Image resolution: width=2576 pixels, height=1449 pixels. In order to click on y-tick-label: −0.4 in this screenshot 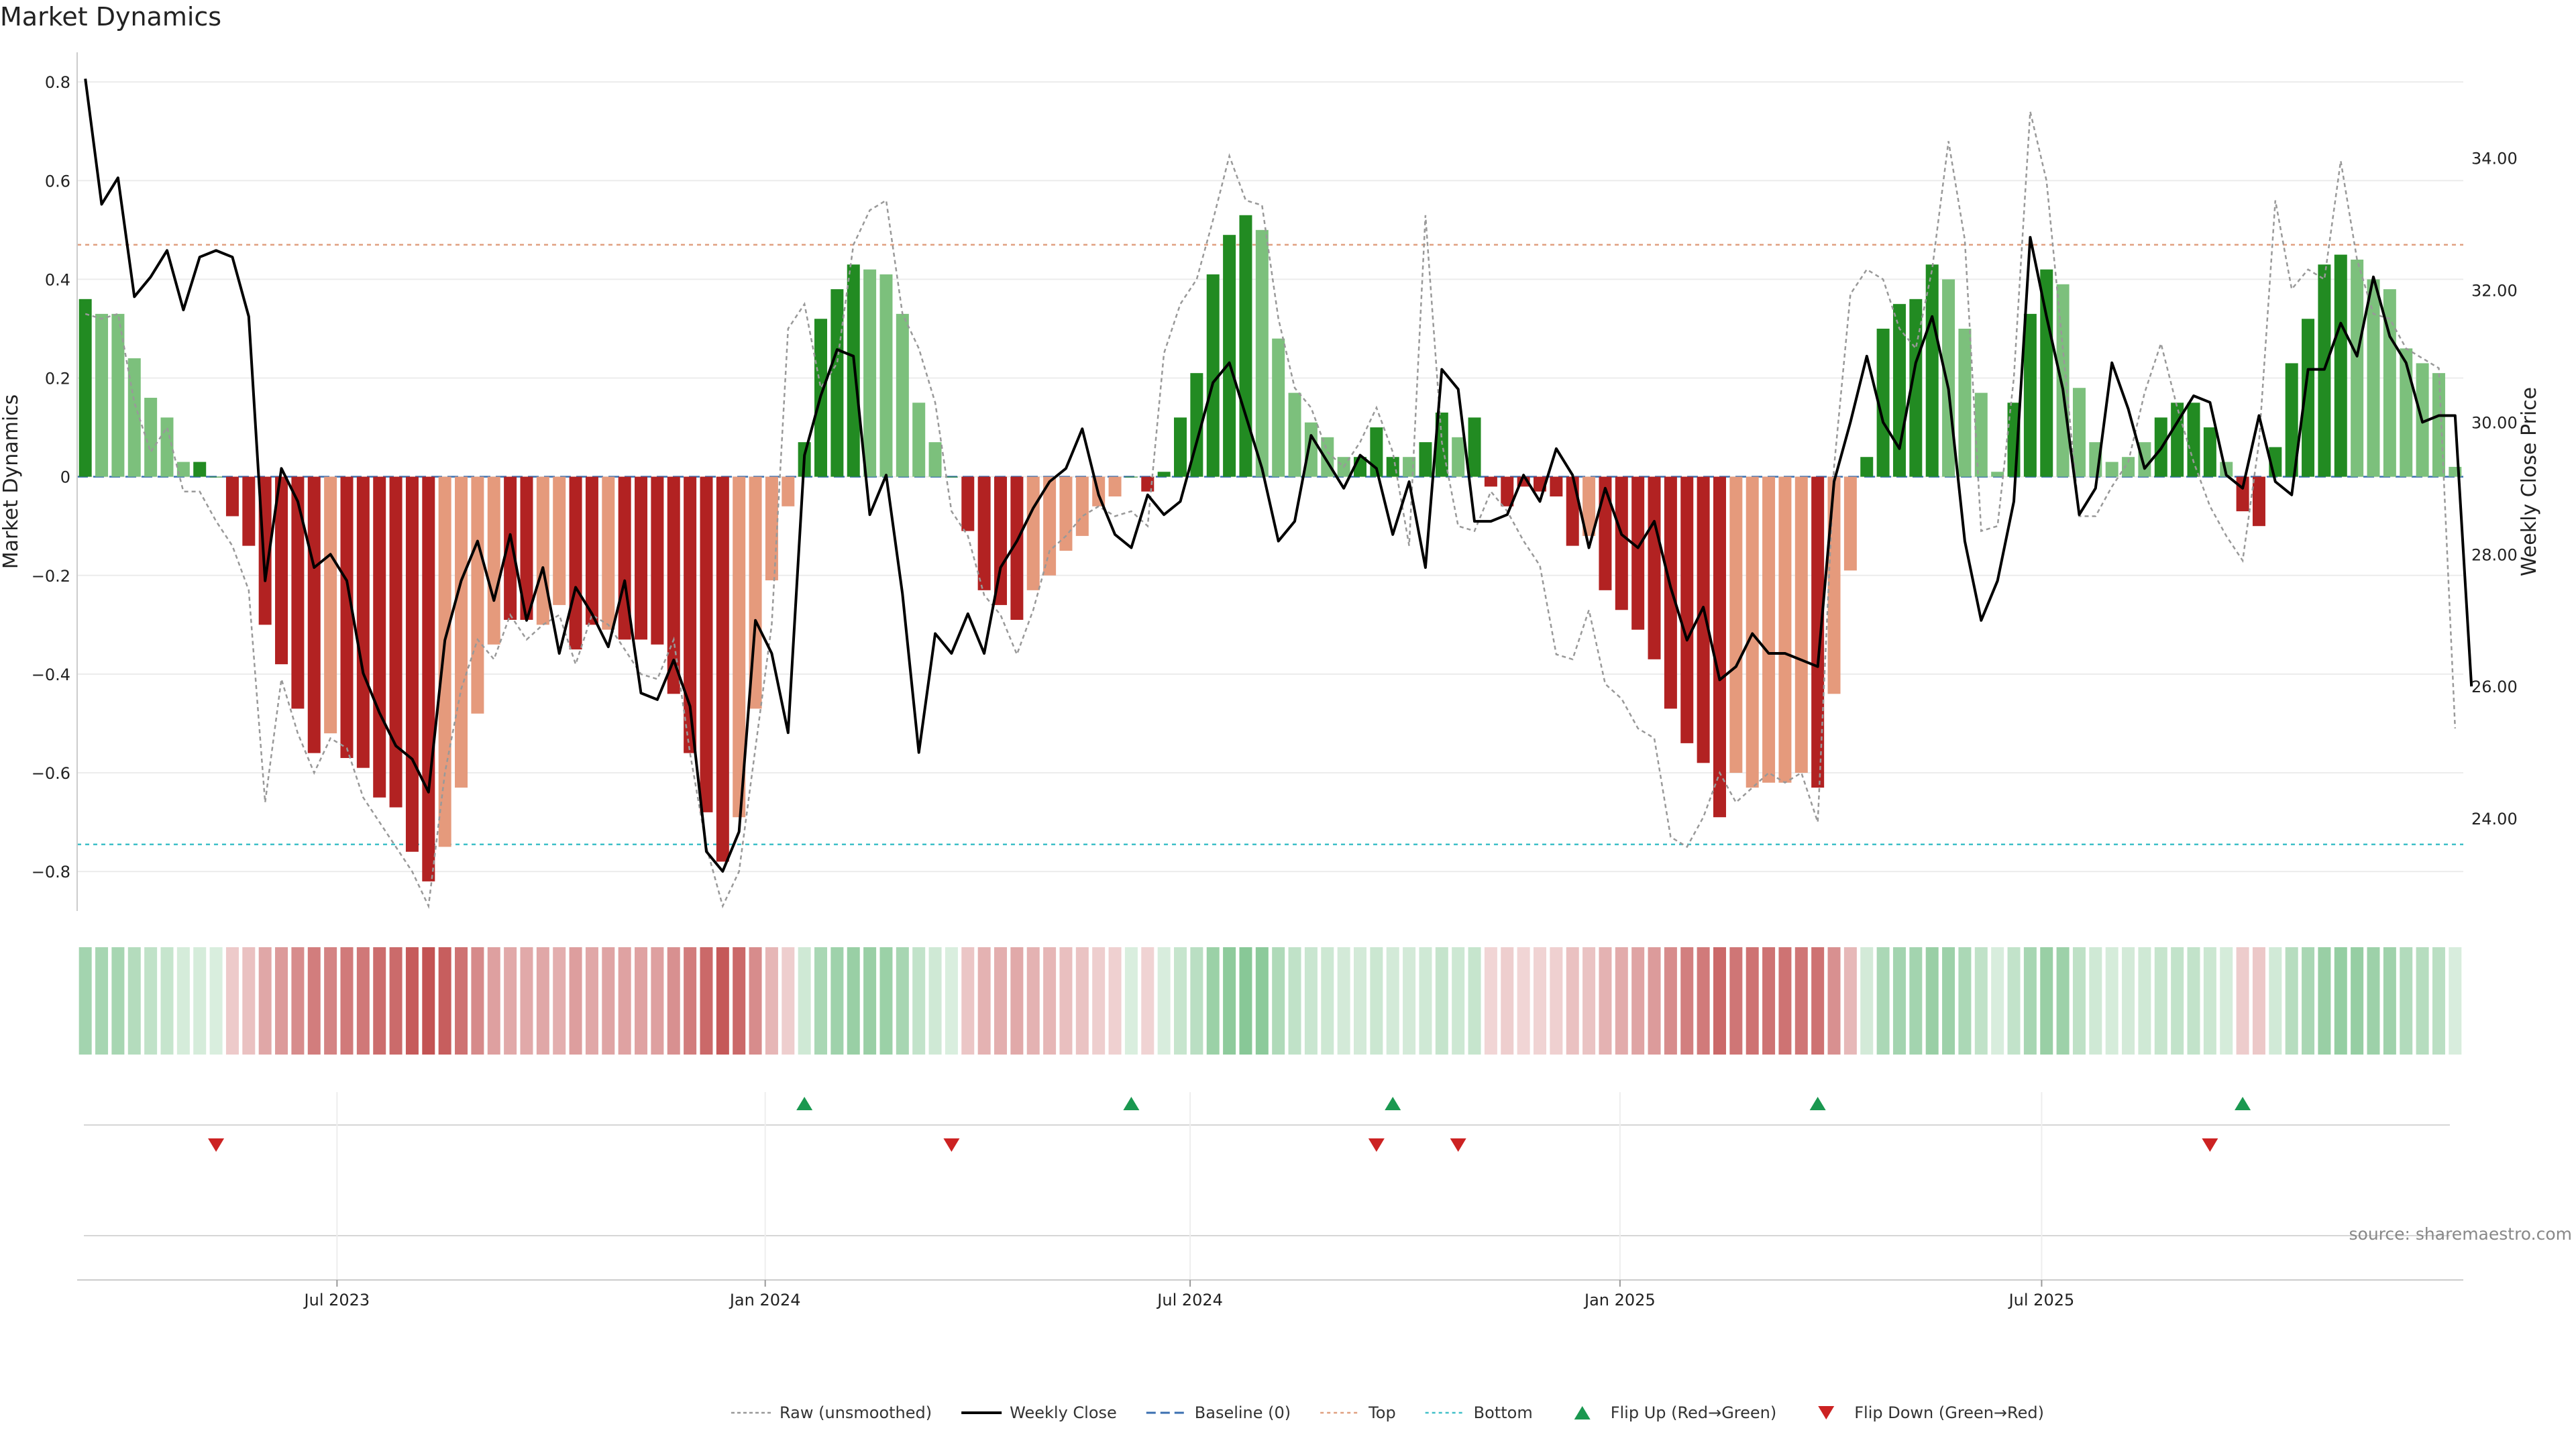, I will do `click(51, 674)`.